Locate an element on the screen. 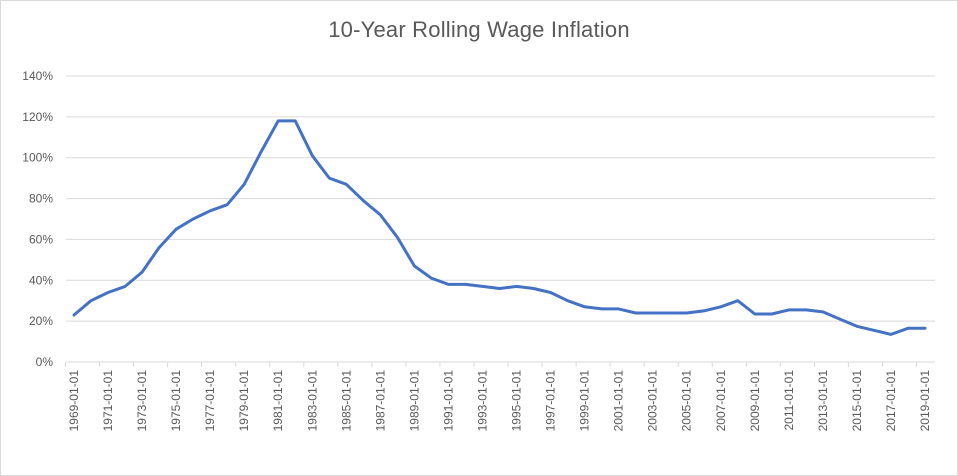 This screenshot has width=958, height=476. x-tick-label: 1987-01-01 is located at coordinates (380, 401).